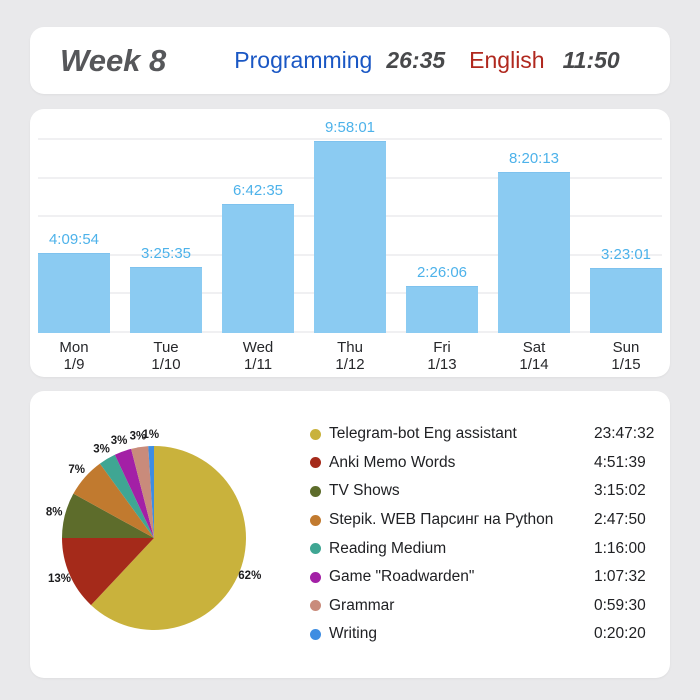  I want to click on bar-tue, so click(166, 300).